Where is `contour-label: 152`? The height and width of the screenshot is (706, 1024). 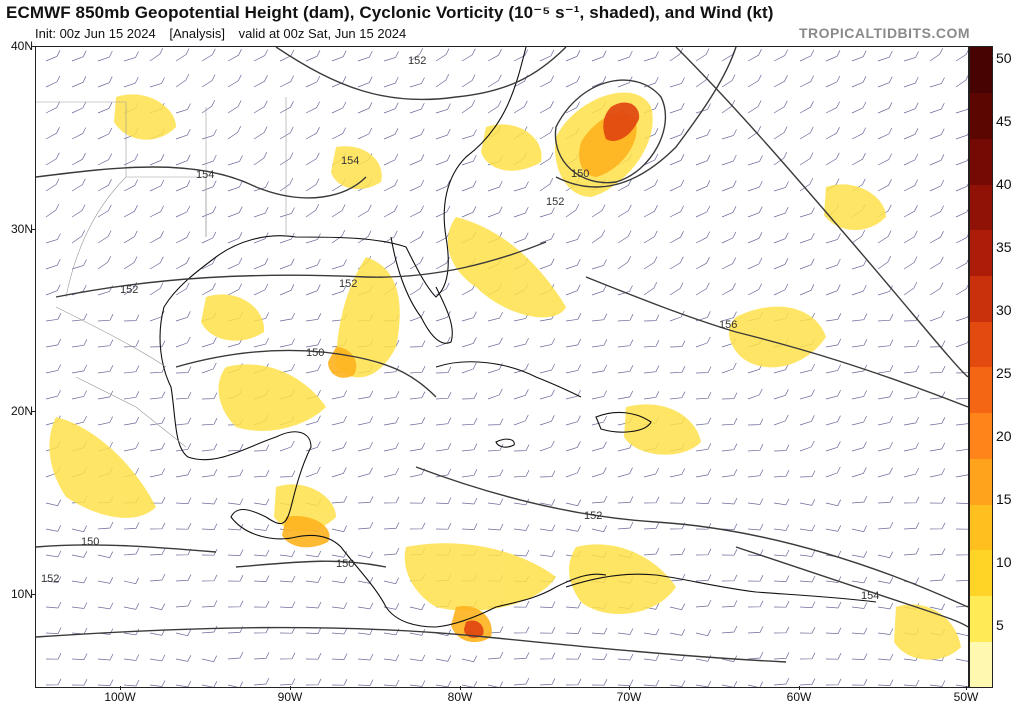
contour-label: 152 is located at coordinates (50, 579).